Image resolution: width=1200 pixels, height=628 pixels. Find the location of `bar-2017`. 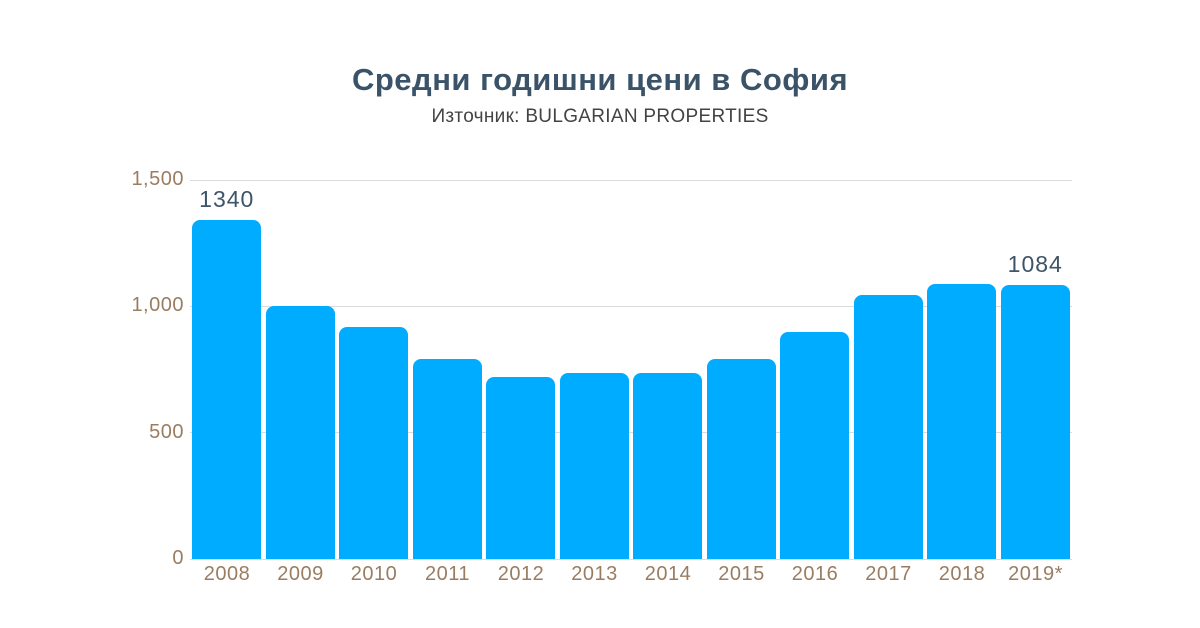

bar-2017 is located at coordinates (888, 426).